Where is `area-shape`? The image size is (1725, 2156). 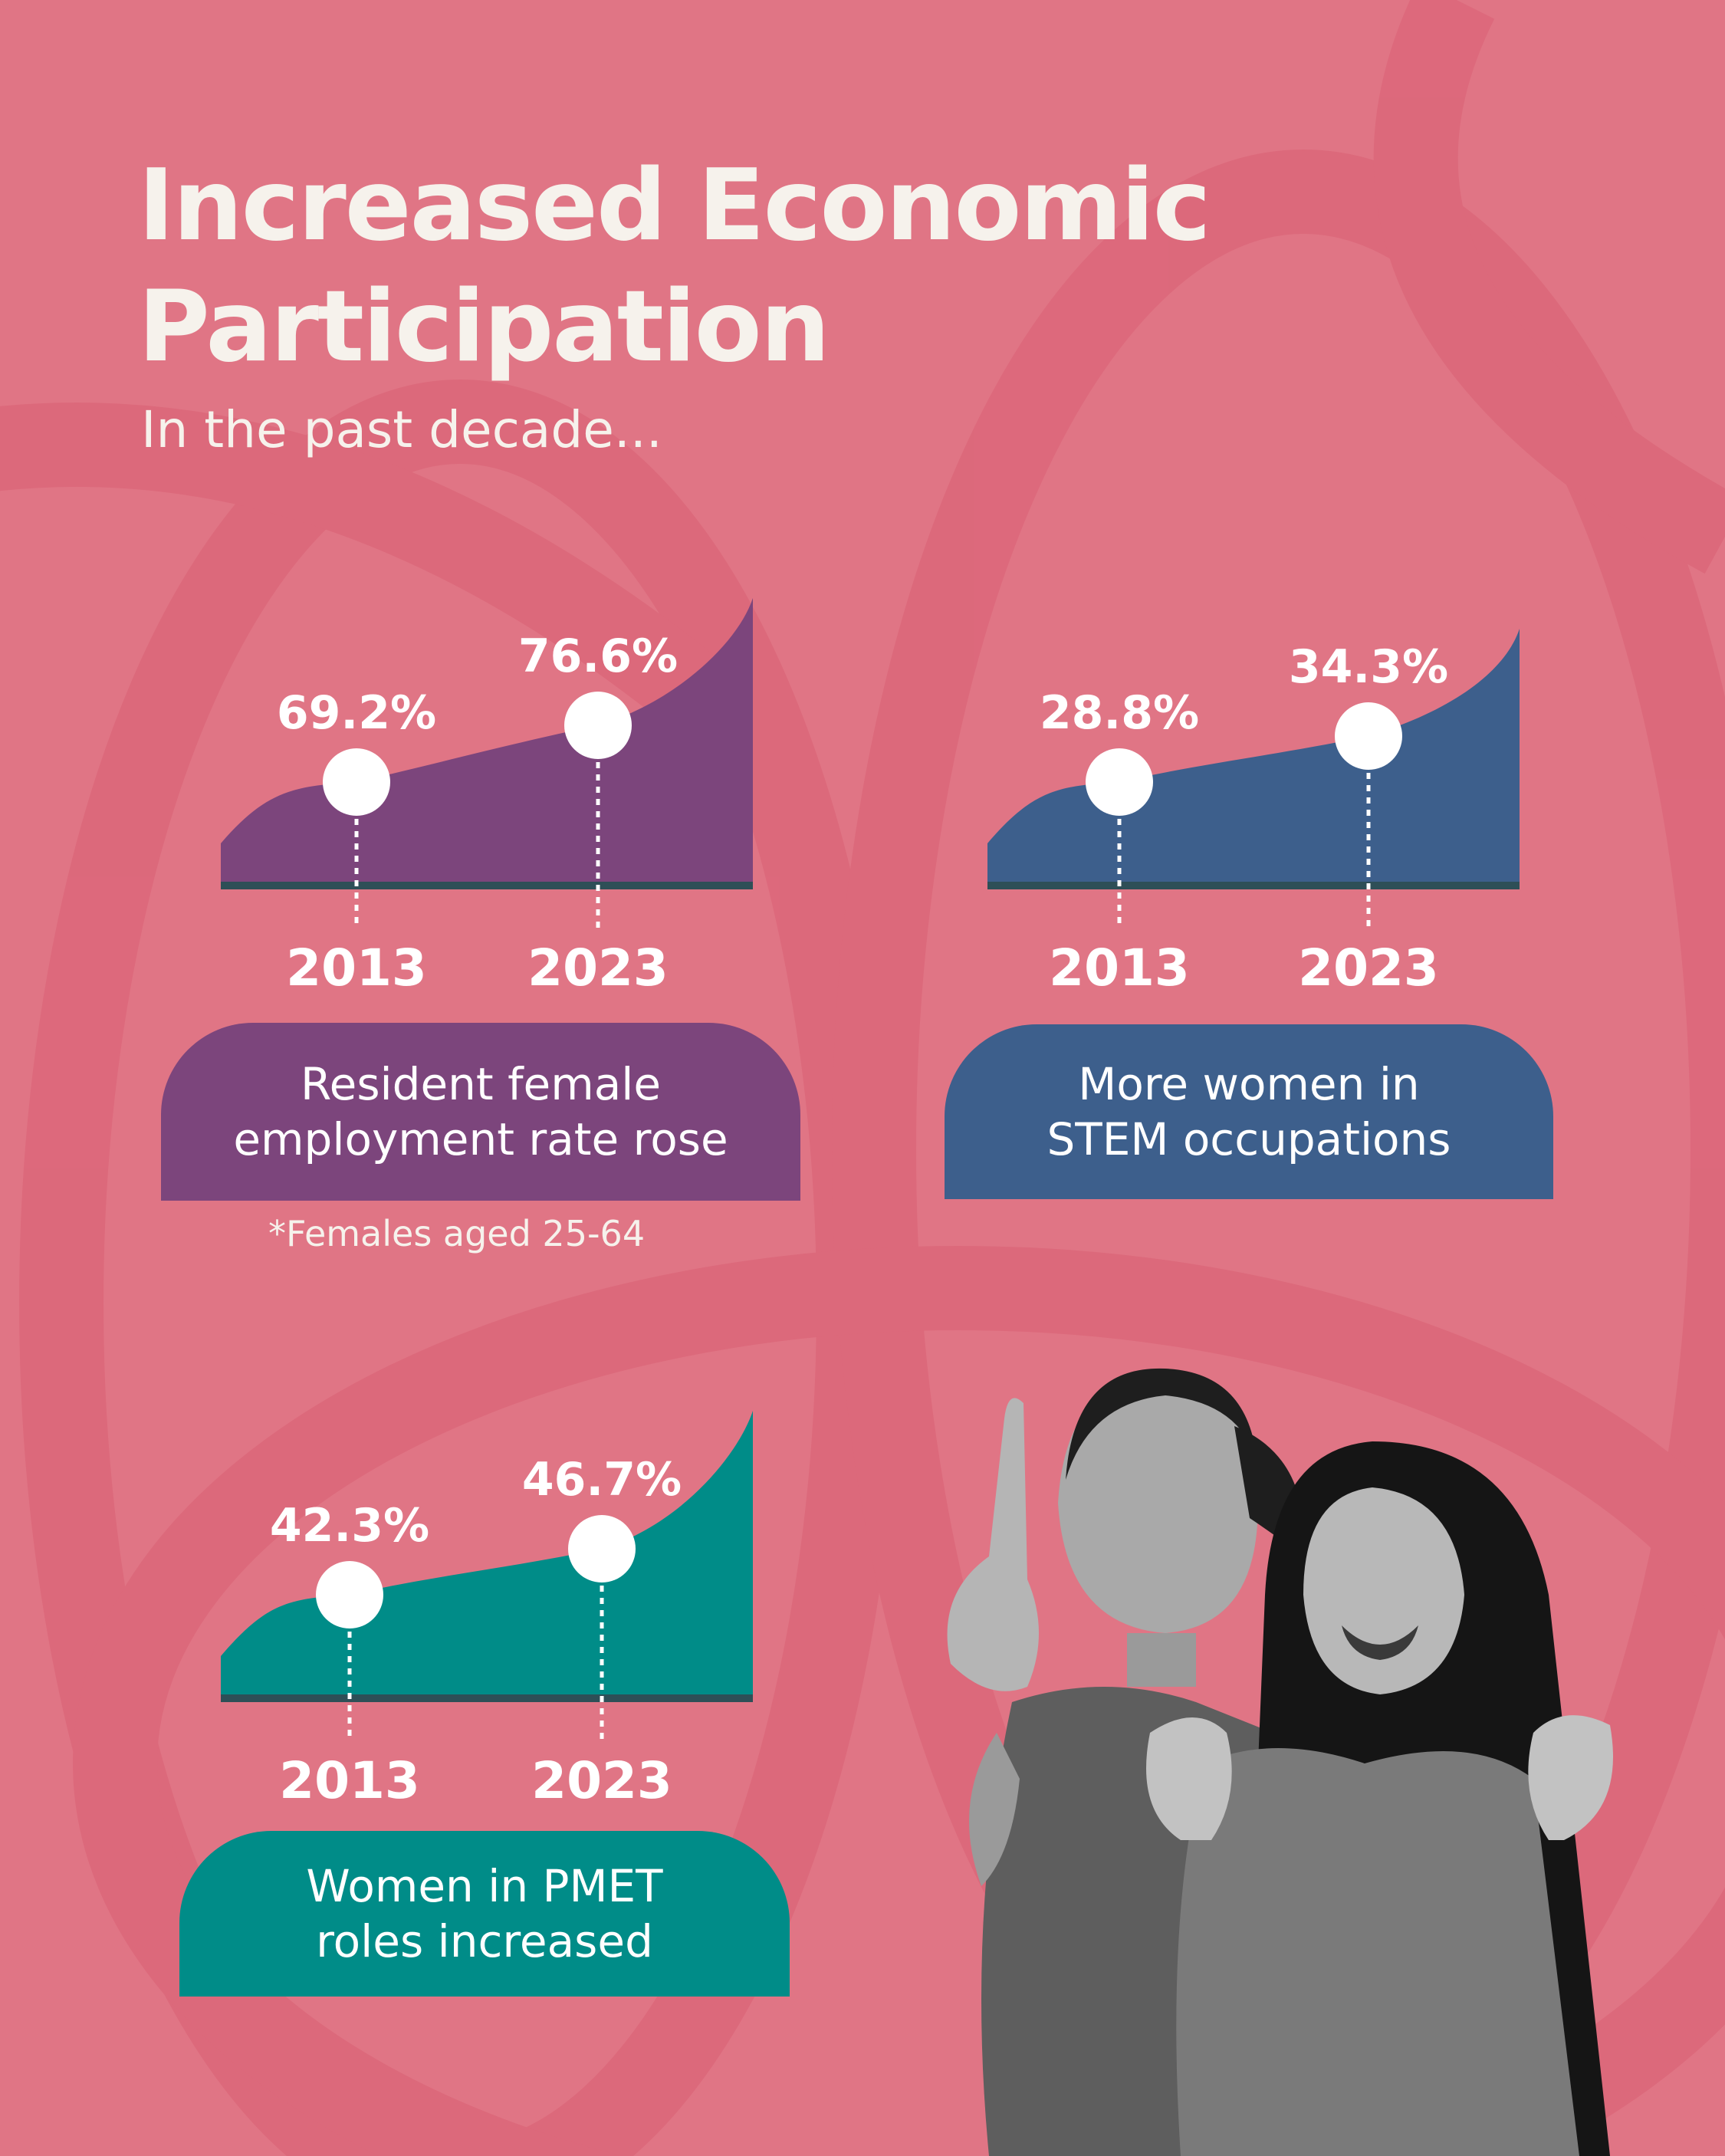 area-shape is located at coordinates (1253, 755).